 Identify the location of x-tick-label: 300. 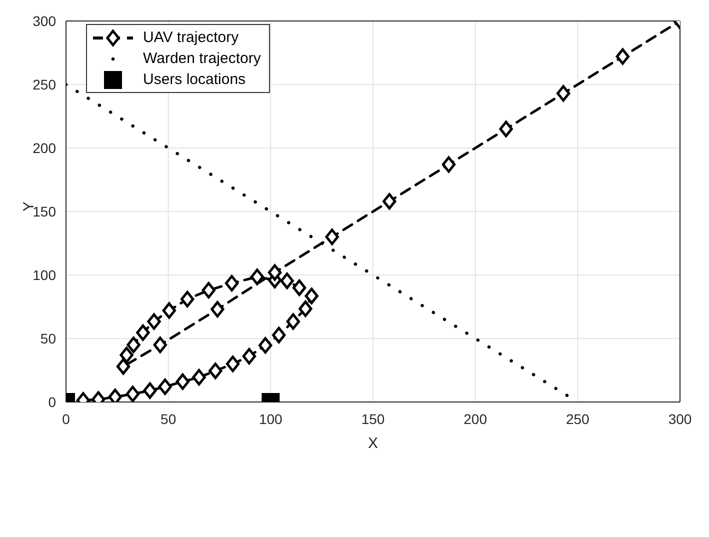
(680, 418).